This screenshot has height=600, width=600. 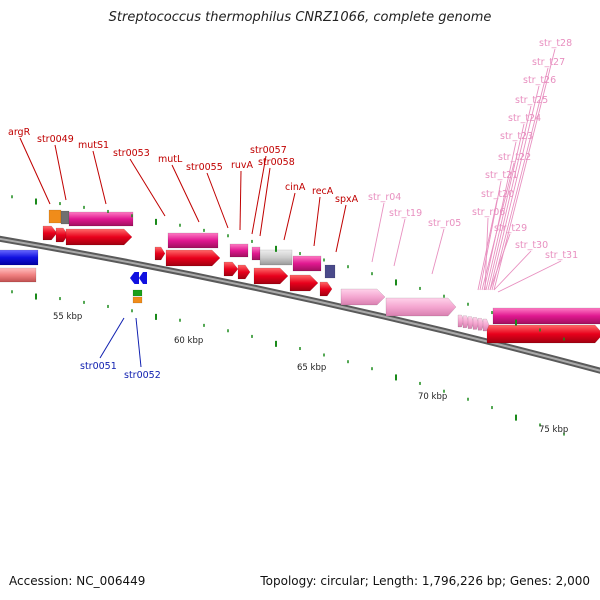 What do you see at coordinates (421, 307) in the screenshot?
I see `rrna-block-str_r05` at bounding box center [421, 307].